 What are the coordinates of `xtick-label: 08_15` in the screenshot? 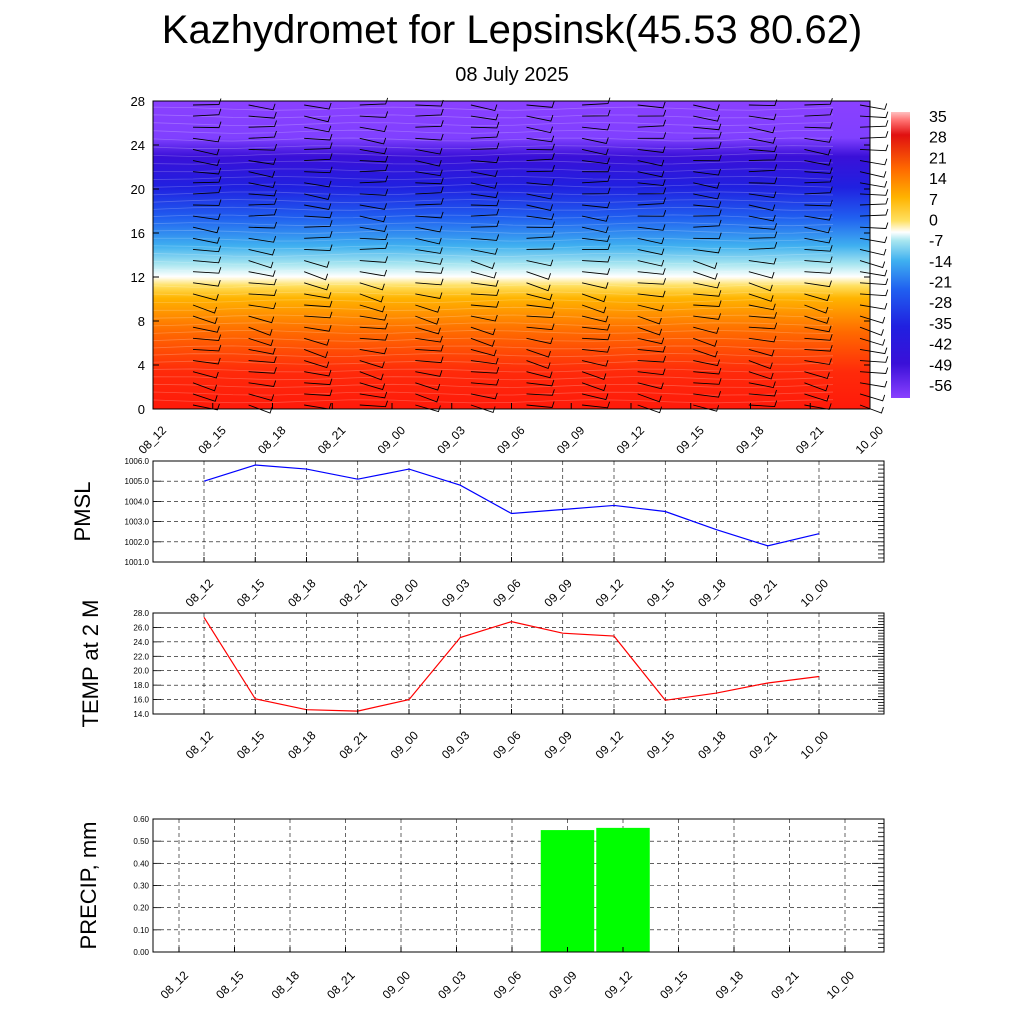 It's located at (251, 745).